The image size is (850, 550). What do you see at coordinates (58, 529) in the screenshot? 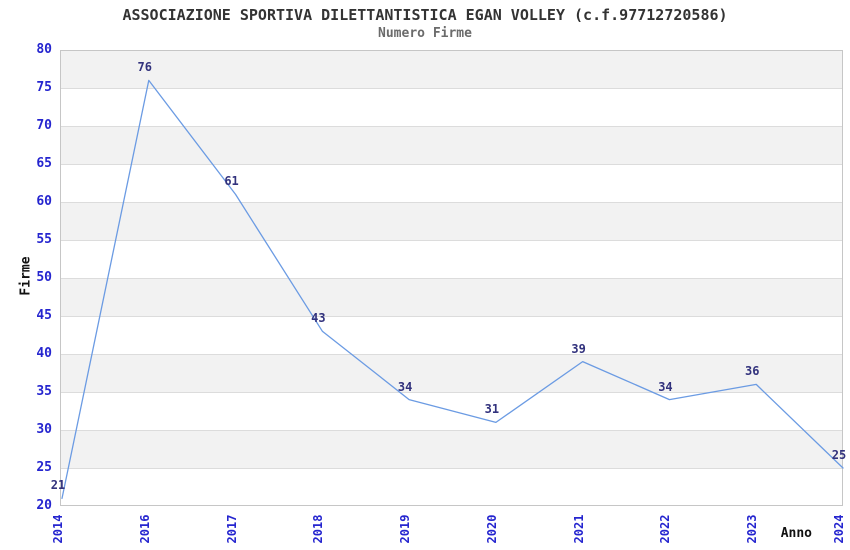
I see `x-tick-label: 2014` at bounding box center [58, 529].